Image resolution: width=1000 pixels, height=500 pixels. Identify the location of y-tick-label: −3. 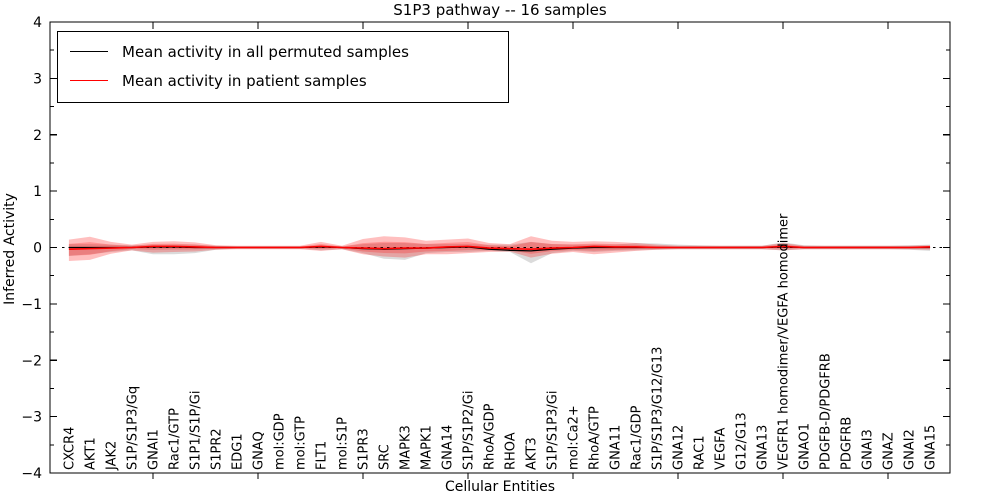
(31, 418).